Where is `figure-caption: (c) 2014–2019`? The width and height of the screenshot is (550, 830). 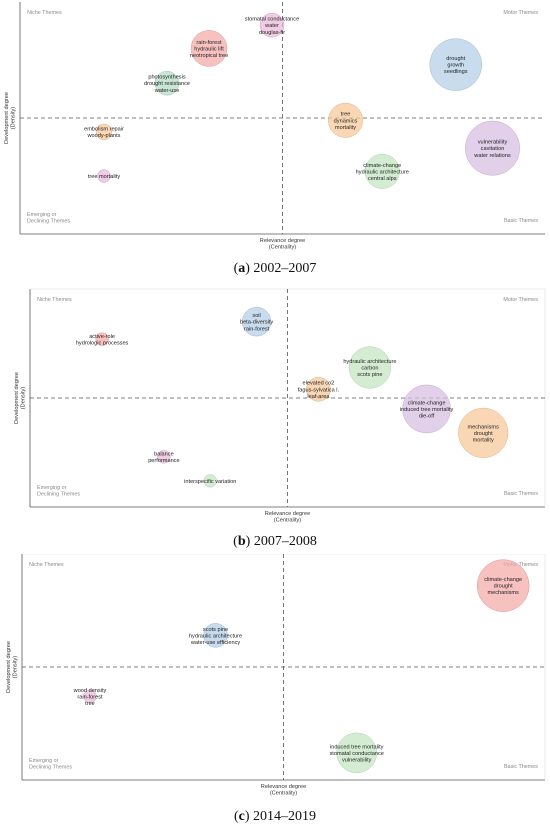 figure-caption: (c) 2014–2019 is located at coordinates (275, 816).